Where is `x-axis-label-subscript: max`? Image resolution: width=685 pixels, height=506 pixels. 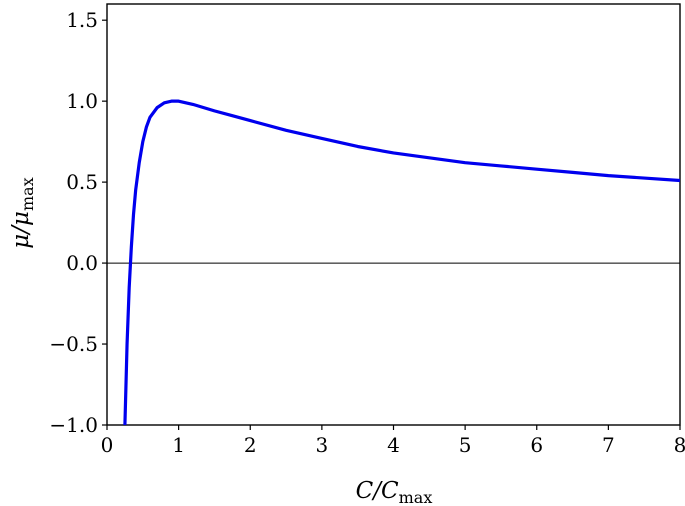 x-axis-label-subscript: max is located at coordinates (416, 497).